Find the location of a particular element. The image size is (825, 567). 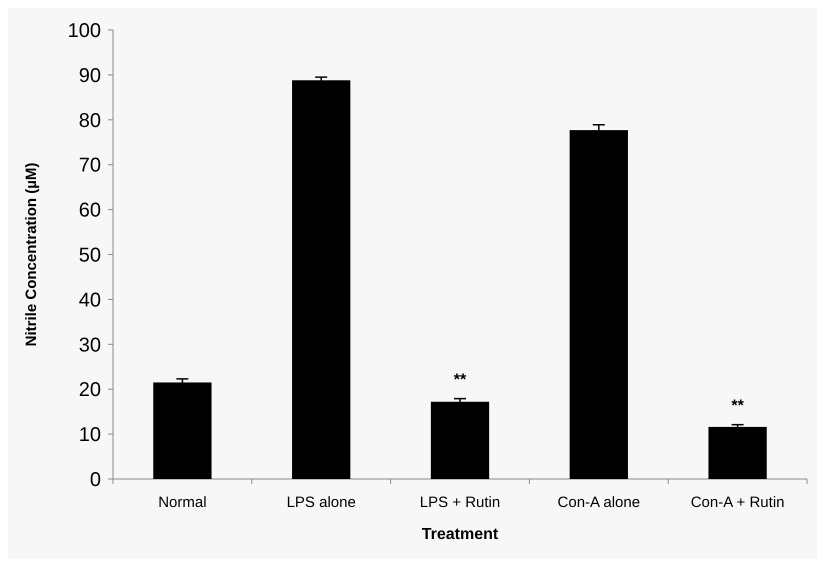

y-tick-label: 80 is located at coordinates (89, 121).